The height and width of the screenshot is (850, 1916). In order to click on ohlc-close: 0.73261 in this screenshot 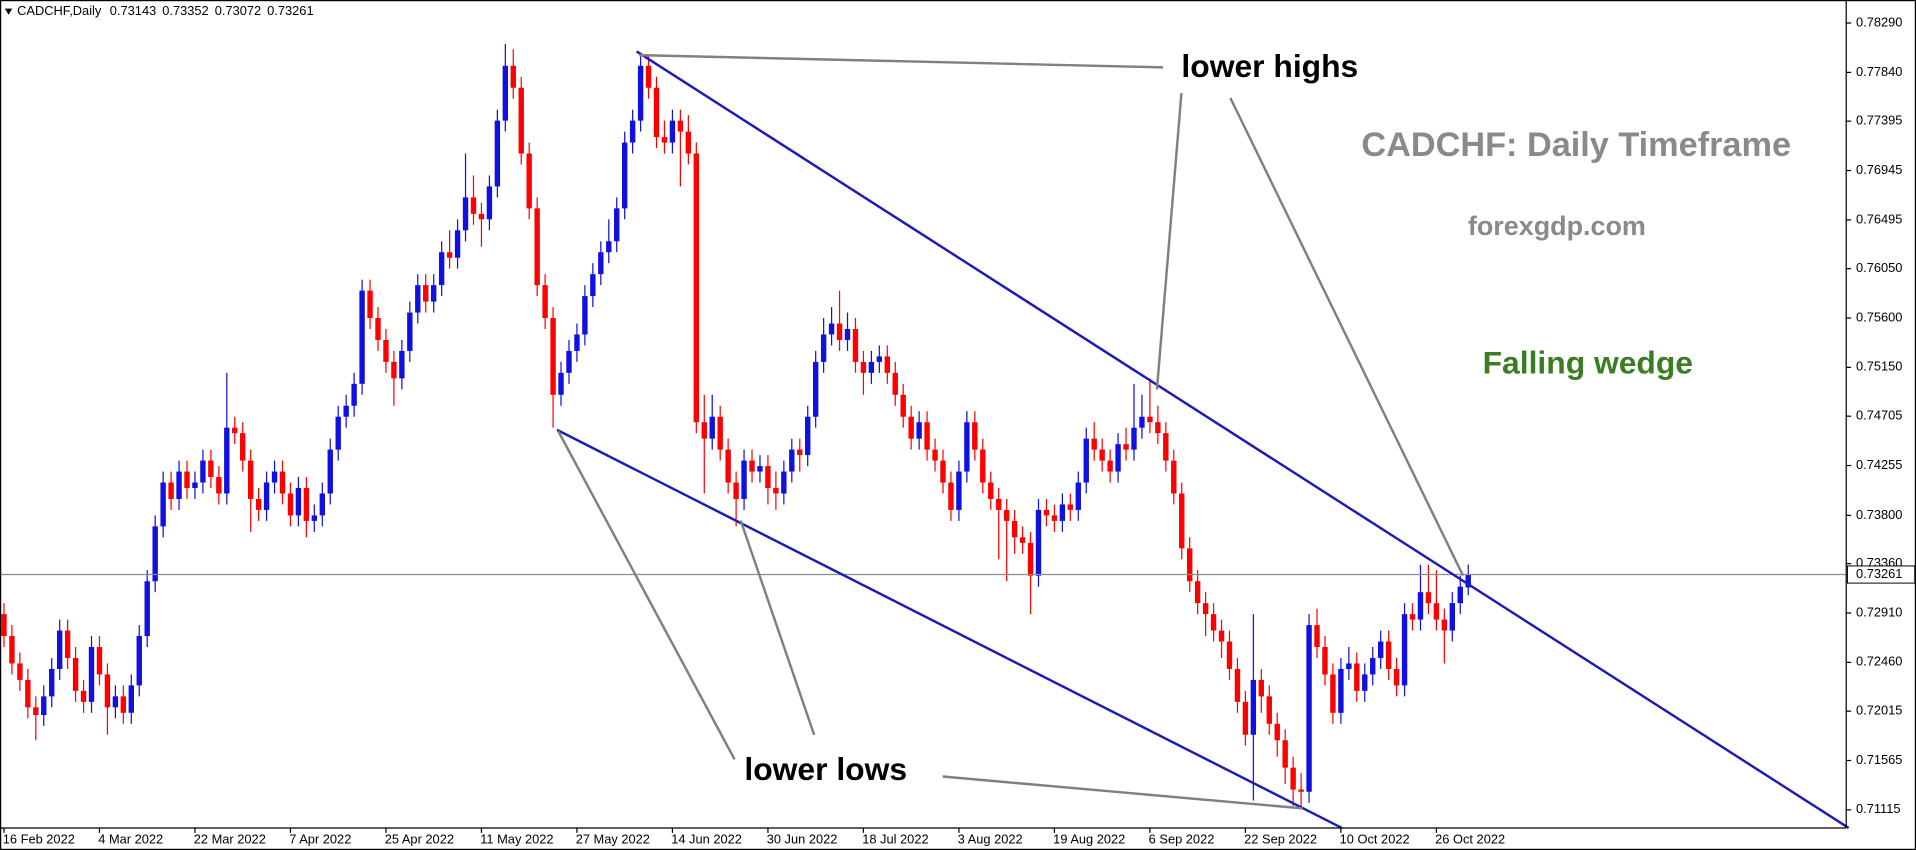, I will do `click(290, 11)`.